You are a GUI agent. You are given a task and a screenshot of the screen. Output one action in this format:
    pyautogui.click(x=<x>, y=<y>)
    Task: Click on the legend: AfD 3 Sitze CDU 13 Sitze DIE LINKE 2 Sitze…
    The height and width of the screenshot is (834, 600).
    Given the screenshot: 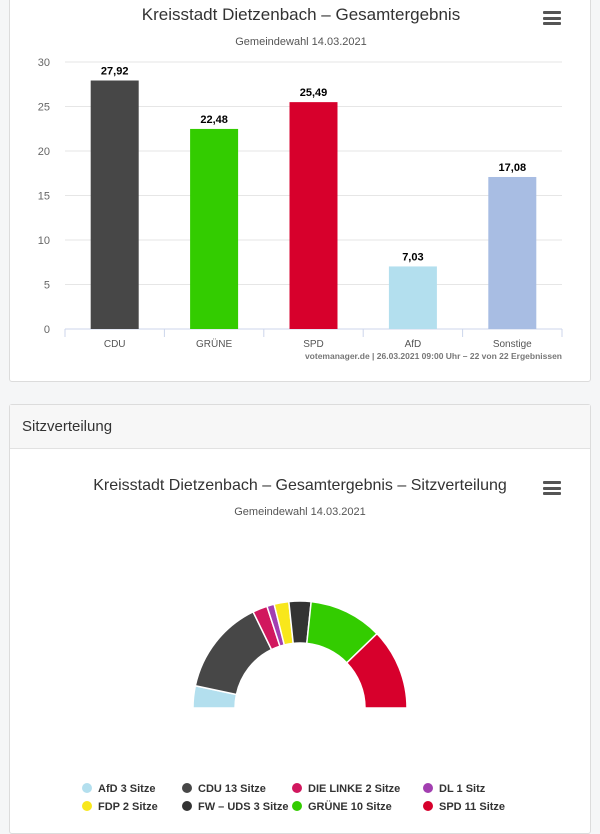 What is the action you would take?
    pyautogui.click(x=293, y=798)
    